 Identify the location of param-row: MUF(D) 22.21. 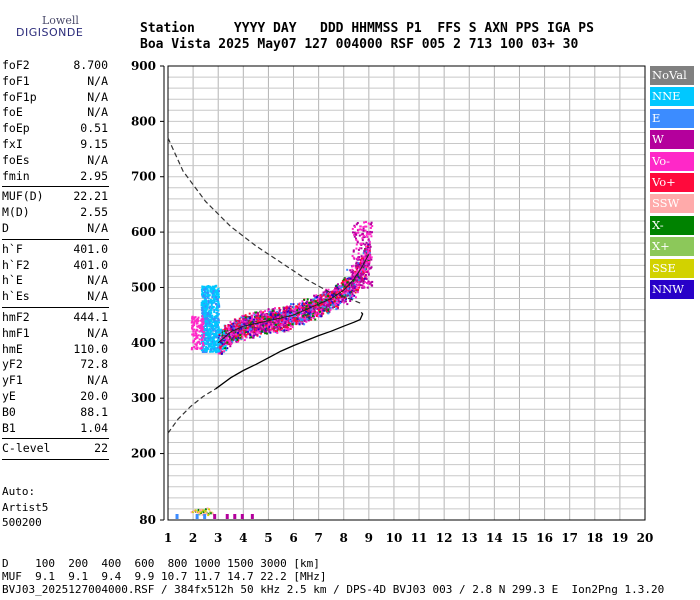
(56, 197).